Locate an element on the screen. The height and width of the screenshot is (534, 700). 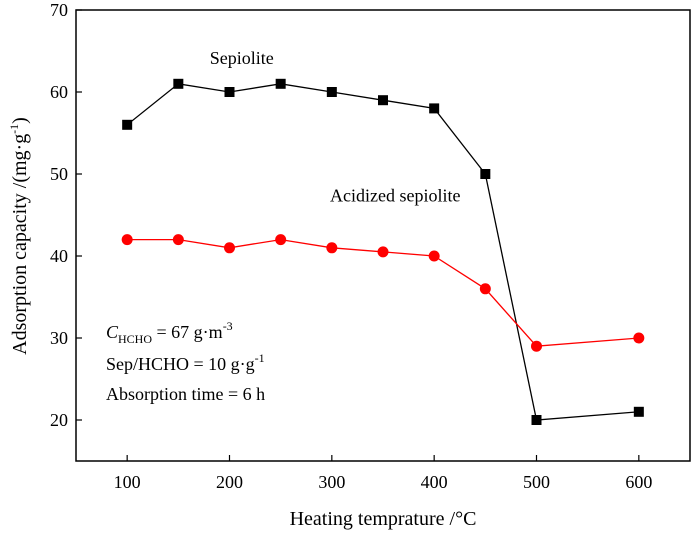
y-tick-label-4: 60 is located at coordinates (59, 92).